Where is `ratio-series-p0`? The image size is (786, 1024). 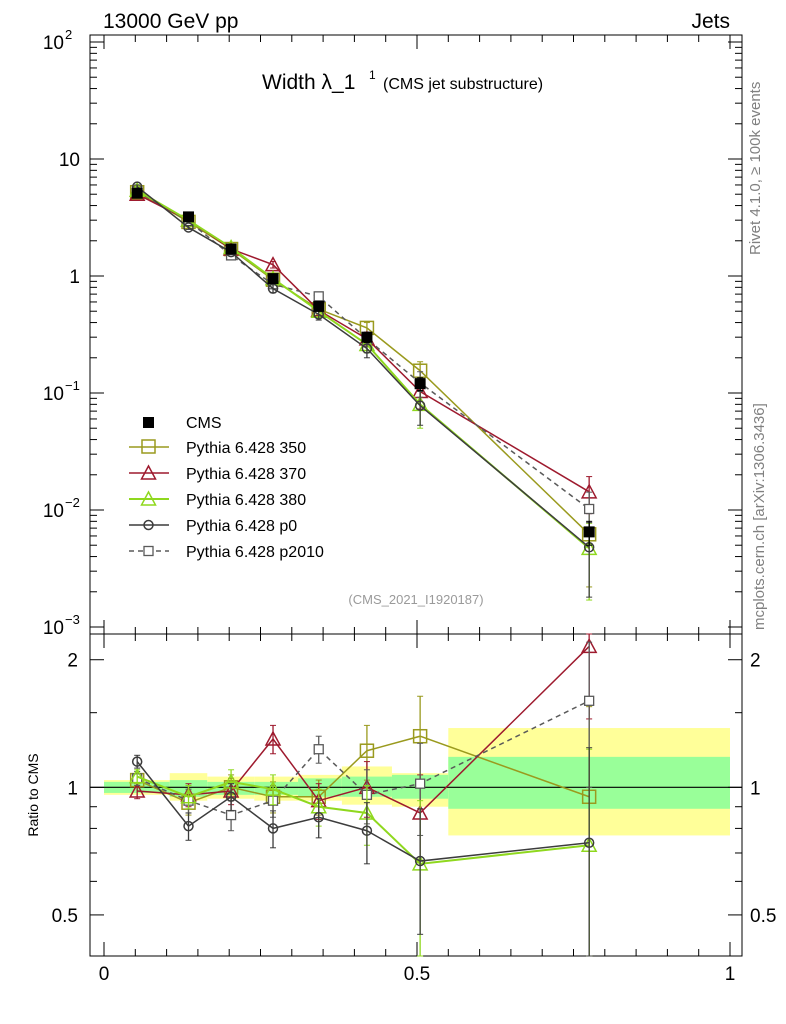 ratio-series-p0 is located at coordinates (363, 852).